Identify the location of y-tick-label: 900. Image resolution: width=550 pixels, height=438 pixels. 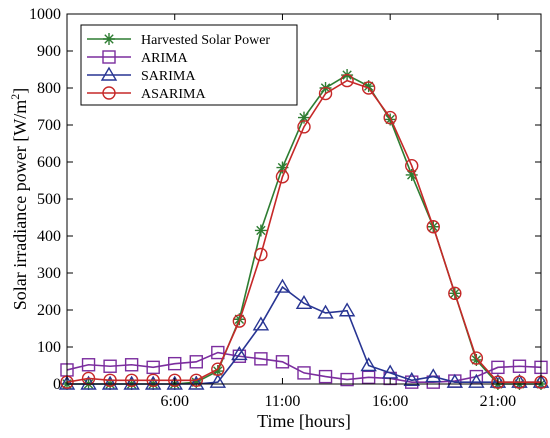
(49, 51).